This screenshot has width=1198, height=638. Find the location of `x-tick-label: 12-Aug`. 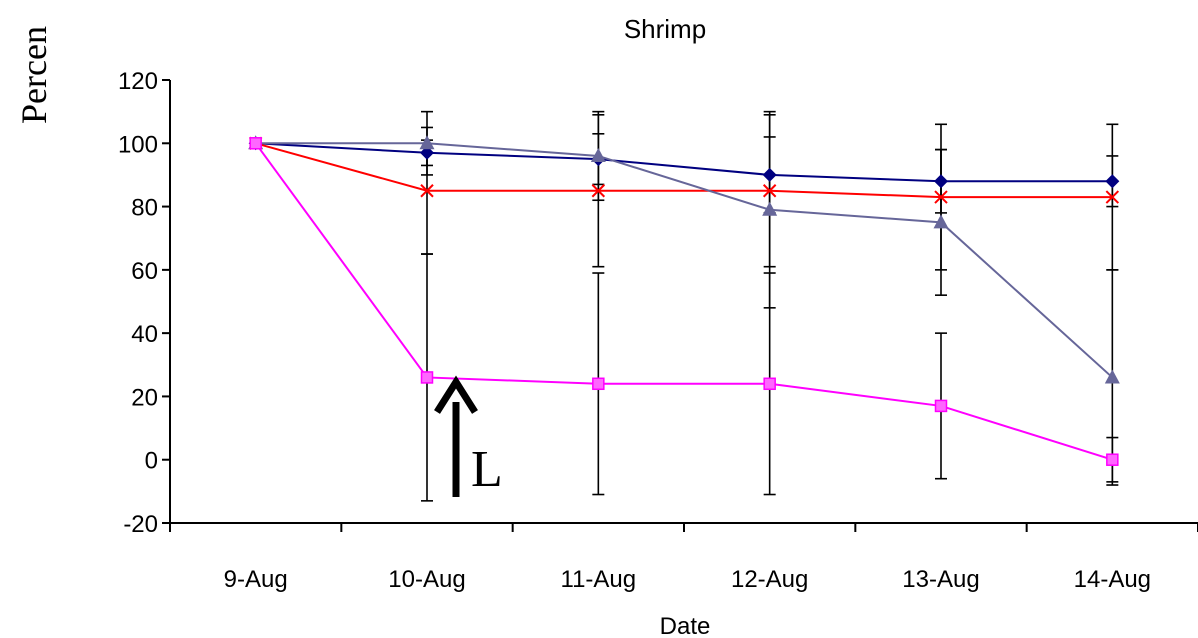

x-tick-label: 12-Aug is located at coordinates (769, 579).